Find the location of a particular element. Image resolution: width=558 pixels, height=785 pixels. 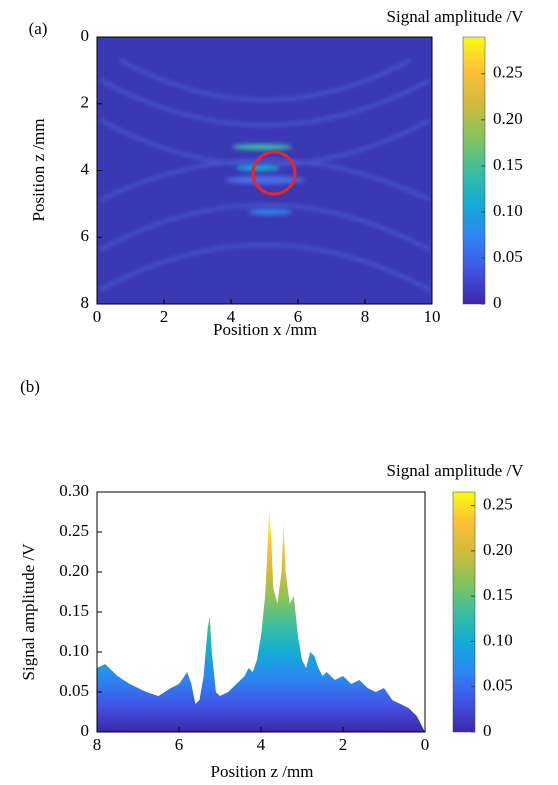

target-circle is located at coordinates (274, 173).